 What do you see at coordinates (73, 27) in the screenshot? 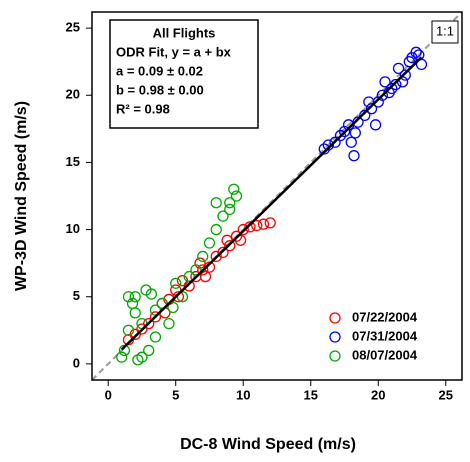
I see `y-tick-label: 25` at bounding box center [73, 27].